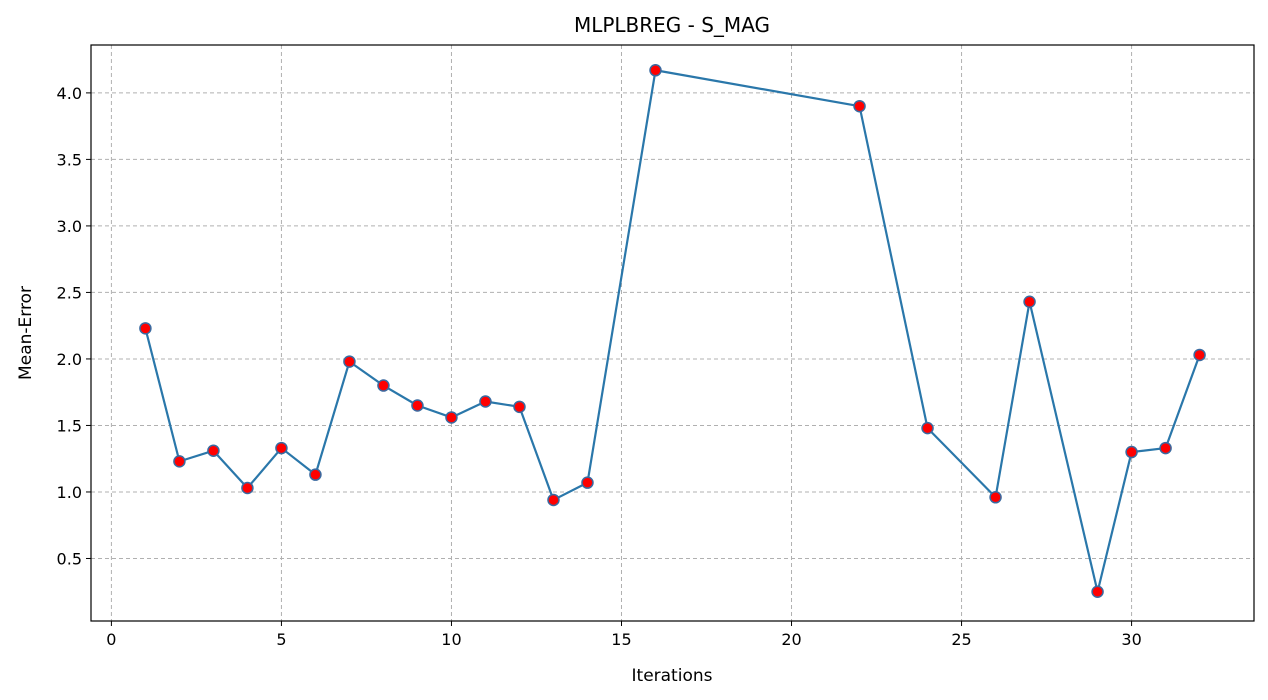 This screenshot has height=700, width=1268. What do you see at coordinates (69, 492) in the screenshot?
I see `y-tick-label: 1.0` at bounding box center [69, 492].